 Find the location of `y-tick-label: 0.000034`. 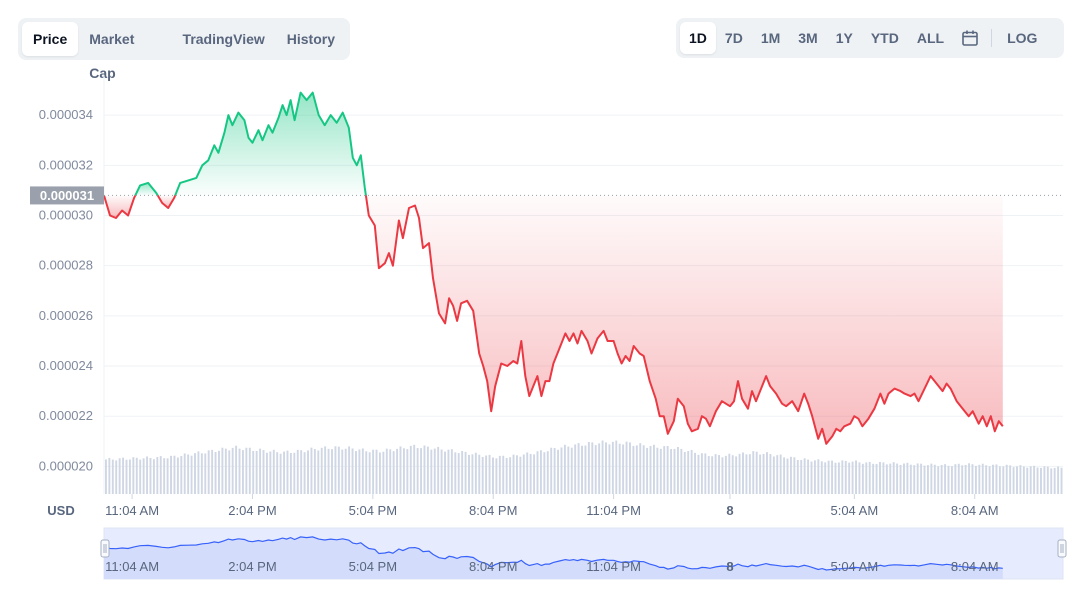

y-tick-label: 0.000034 is located at coordinates (66, 114).